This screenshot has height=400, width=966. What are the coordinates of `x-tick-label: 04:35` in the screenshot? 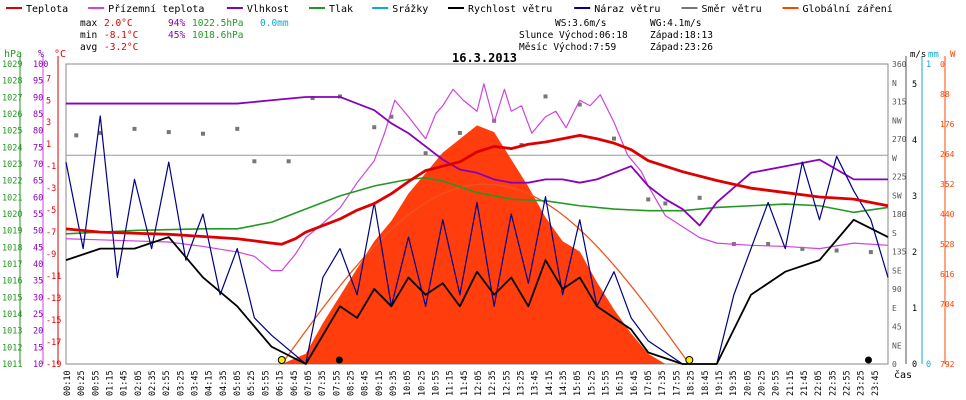 It's located at (224, 383).